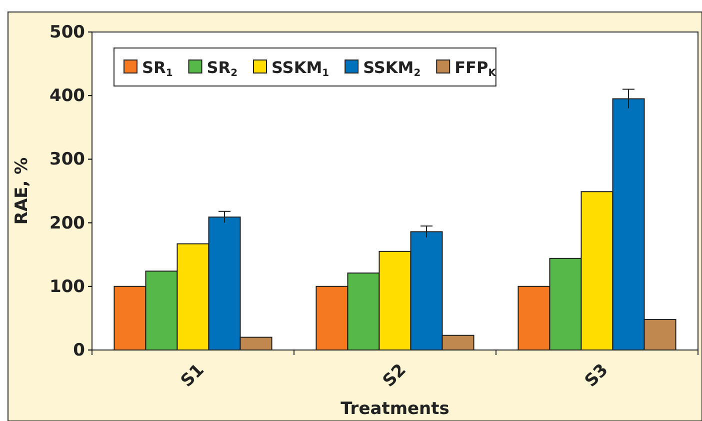 The height and width of the screenshot is (421, 702). Describe the element at coordinates (394, 376) in the screenshot. I see `x-tick-label: S2` at that location.